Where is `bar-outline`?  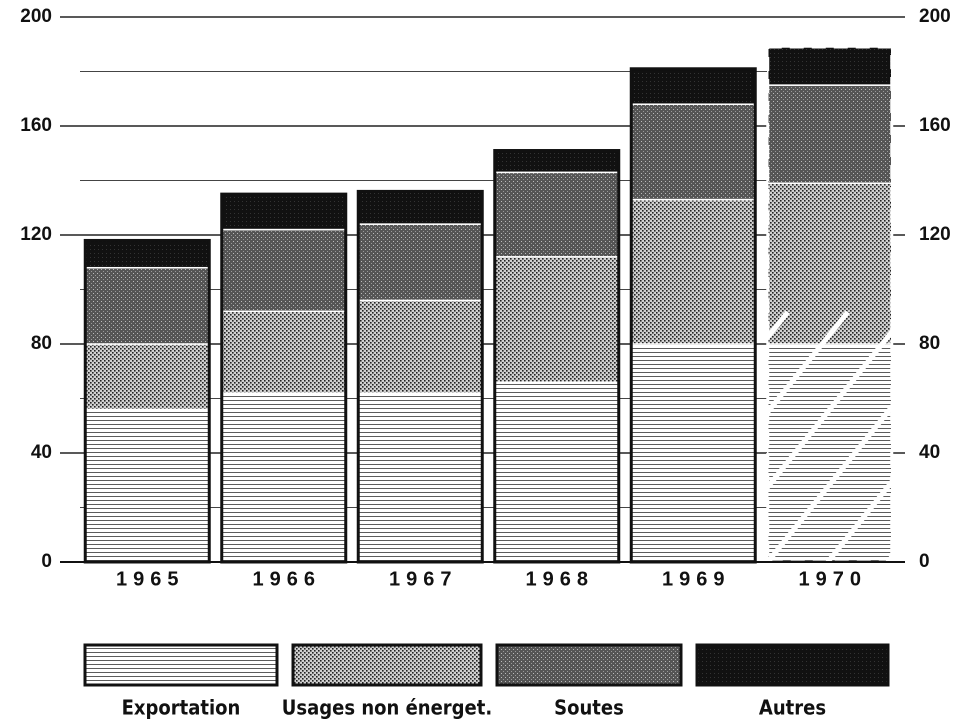 bar-outline is located at coordinates (830, 304).